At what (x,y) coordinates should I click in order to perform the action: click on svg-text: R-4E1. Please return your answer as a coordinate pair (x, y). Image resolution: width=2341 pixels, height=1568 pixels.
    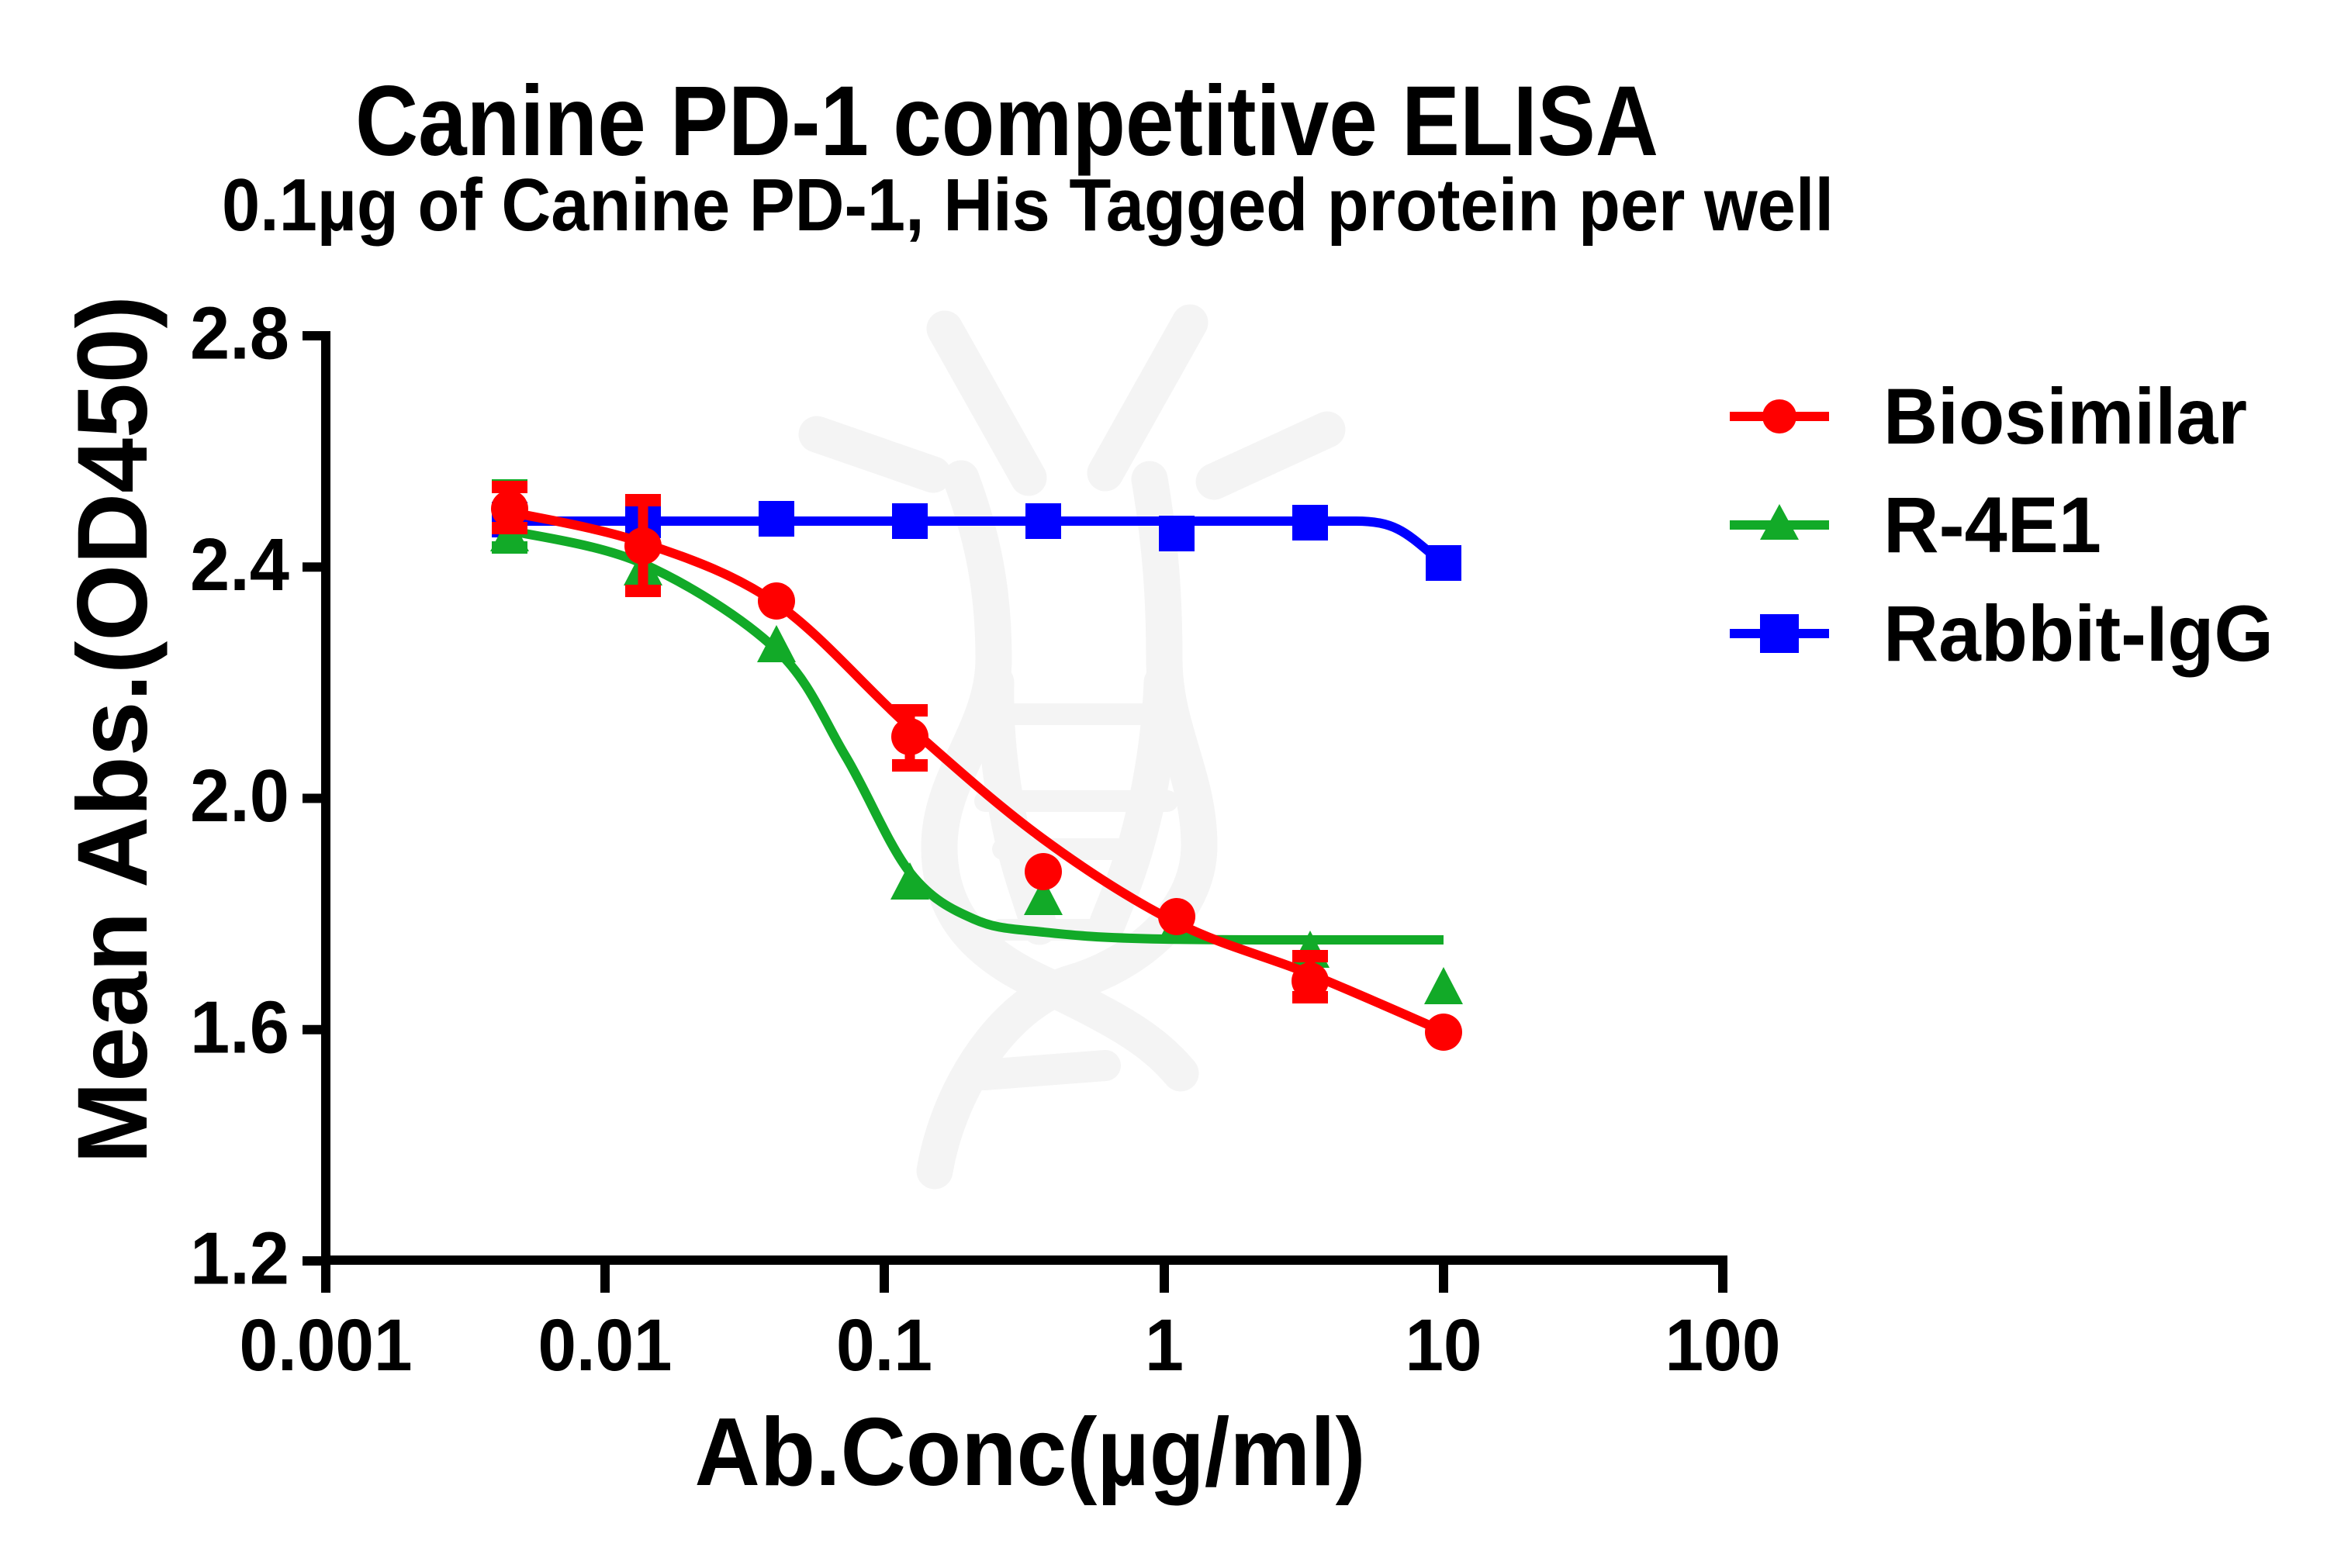
    Looking at the image, I should click on (1992, 525).